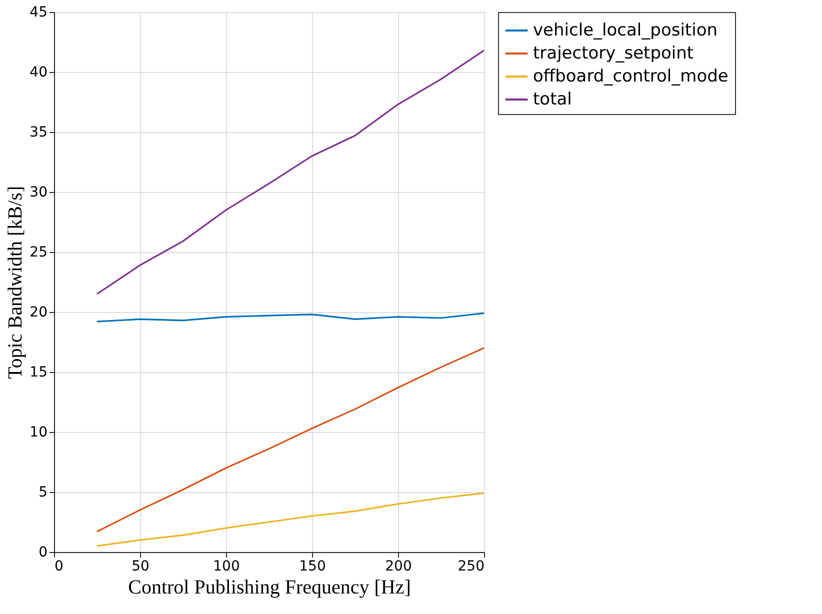  Describe the element at coordinates (39, 252) in the screenshot. I see `y-tick-label: 25` at that location.